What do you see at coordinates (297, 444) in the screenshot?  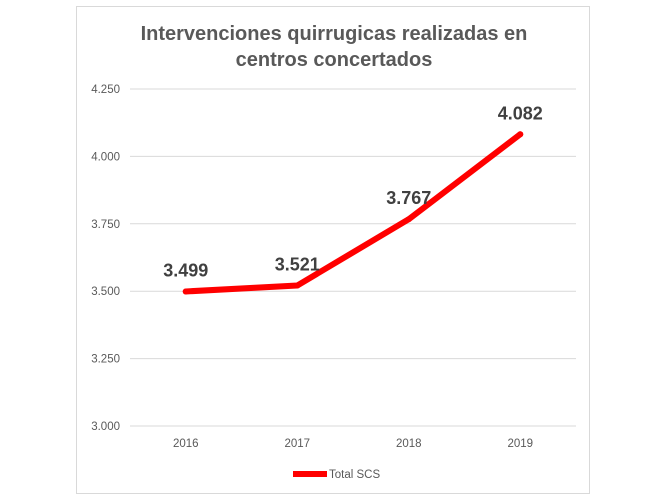 I see `x-tick-label: 2017` at bounding box center [297, 444].